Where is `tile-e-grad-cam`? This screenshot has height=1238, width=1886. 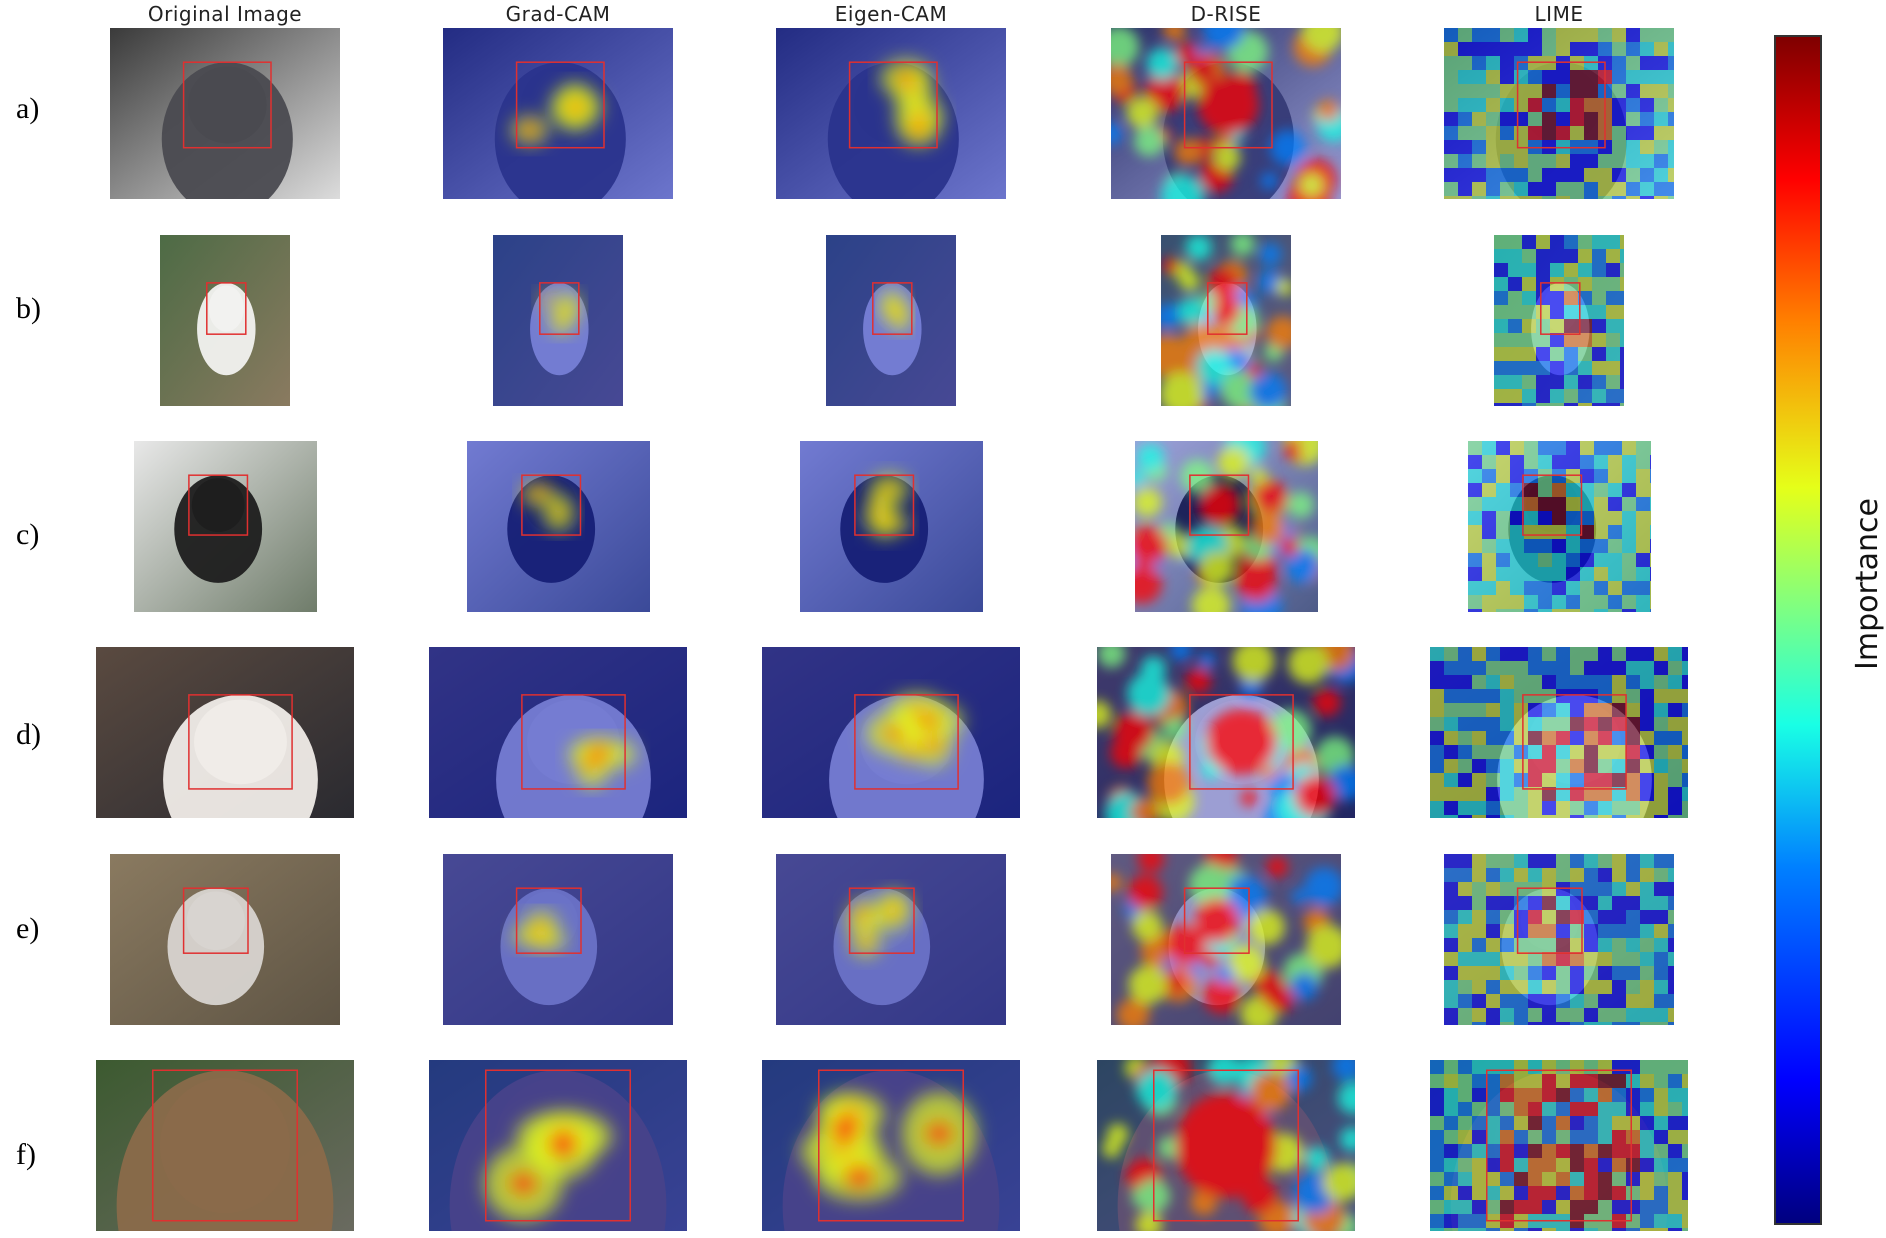 tile-e-grad-cam is located at coordinates (558, 939).